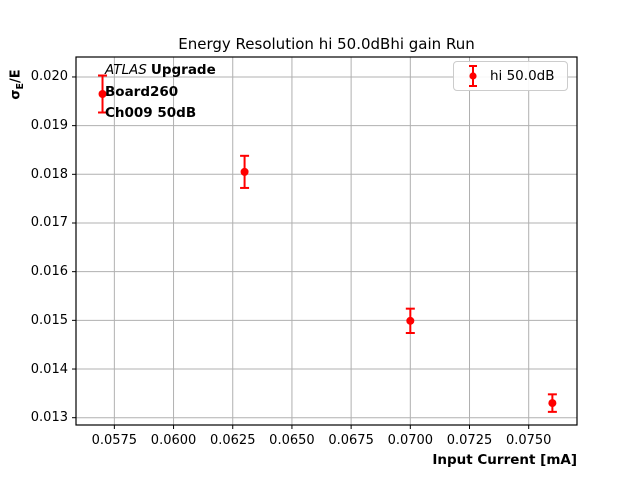 This screenshot has width=640, height=480. Describe the element at coordinates (173, 440) in the screenshot. I see `x-tick-label: 0.0600` at that location.